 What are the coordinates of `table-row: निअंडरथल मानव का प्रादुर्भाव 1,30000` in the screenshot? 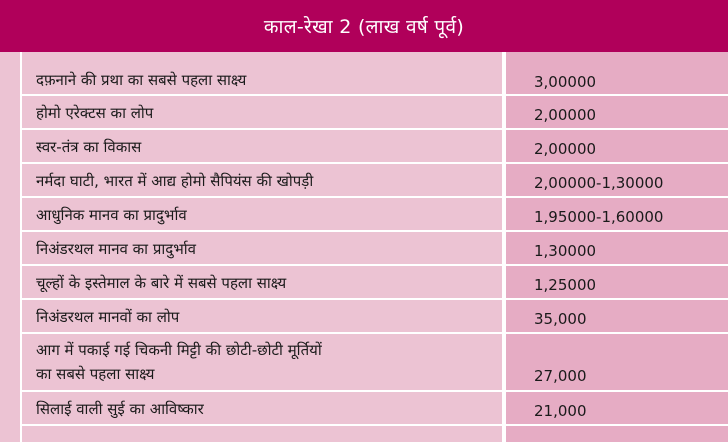 It's located at (375, 249).